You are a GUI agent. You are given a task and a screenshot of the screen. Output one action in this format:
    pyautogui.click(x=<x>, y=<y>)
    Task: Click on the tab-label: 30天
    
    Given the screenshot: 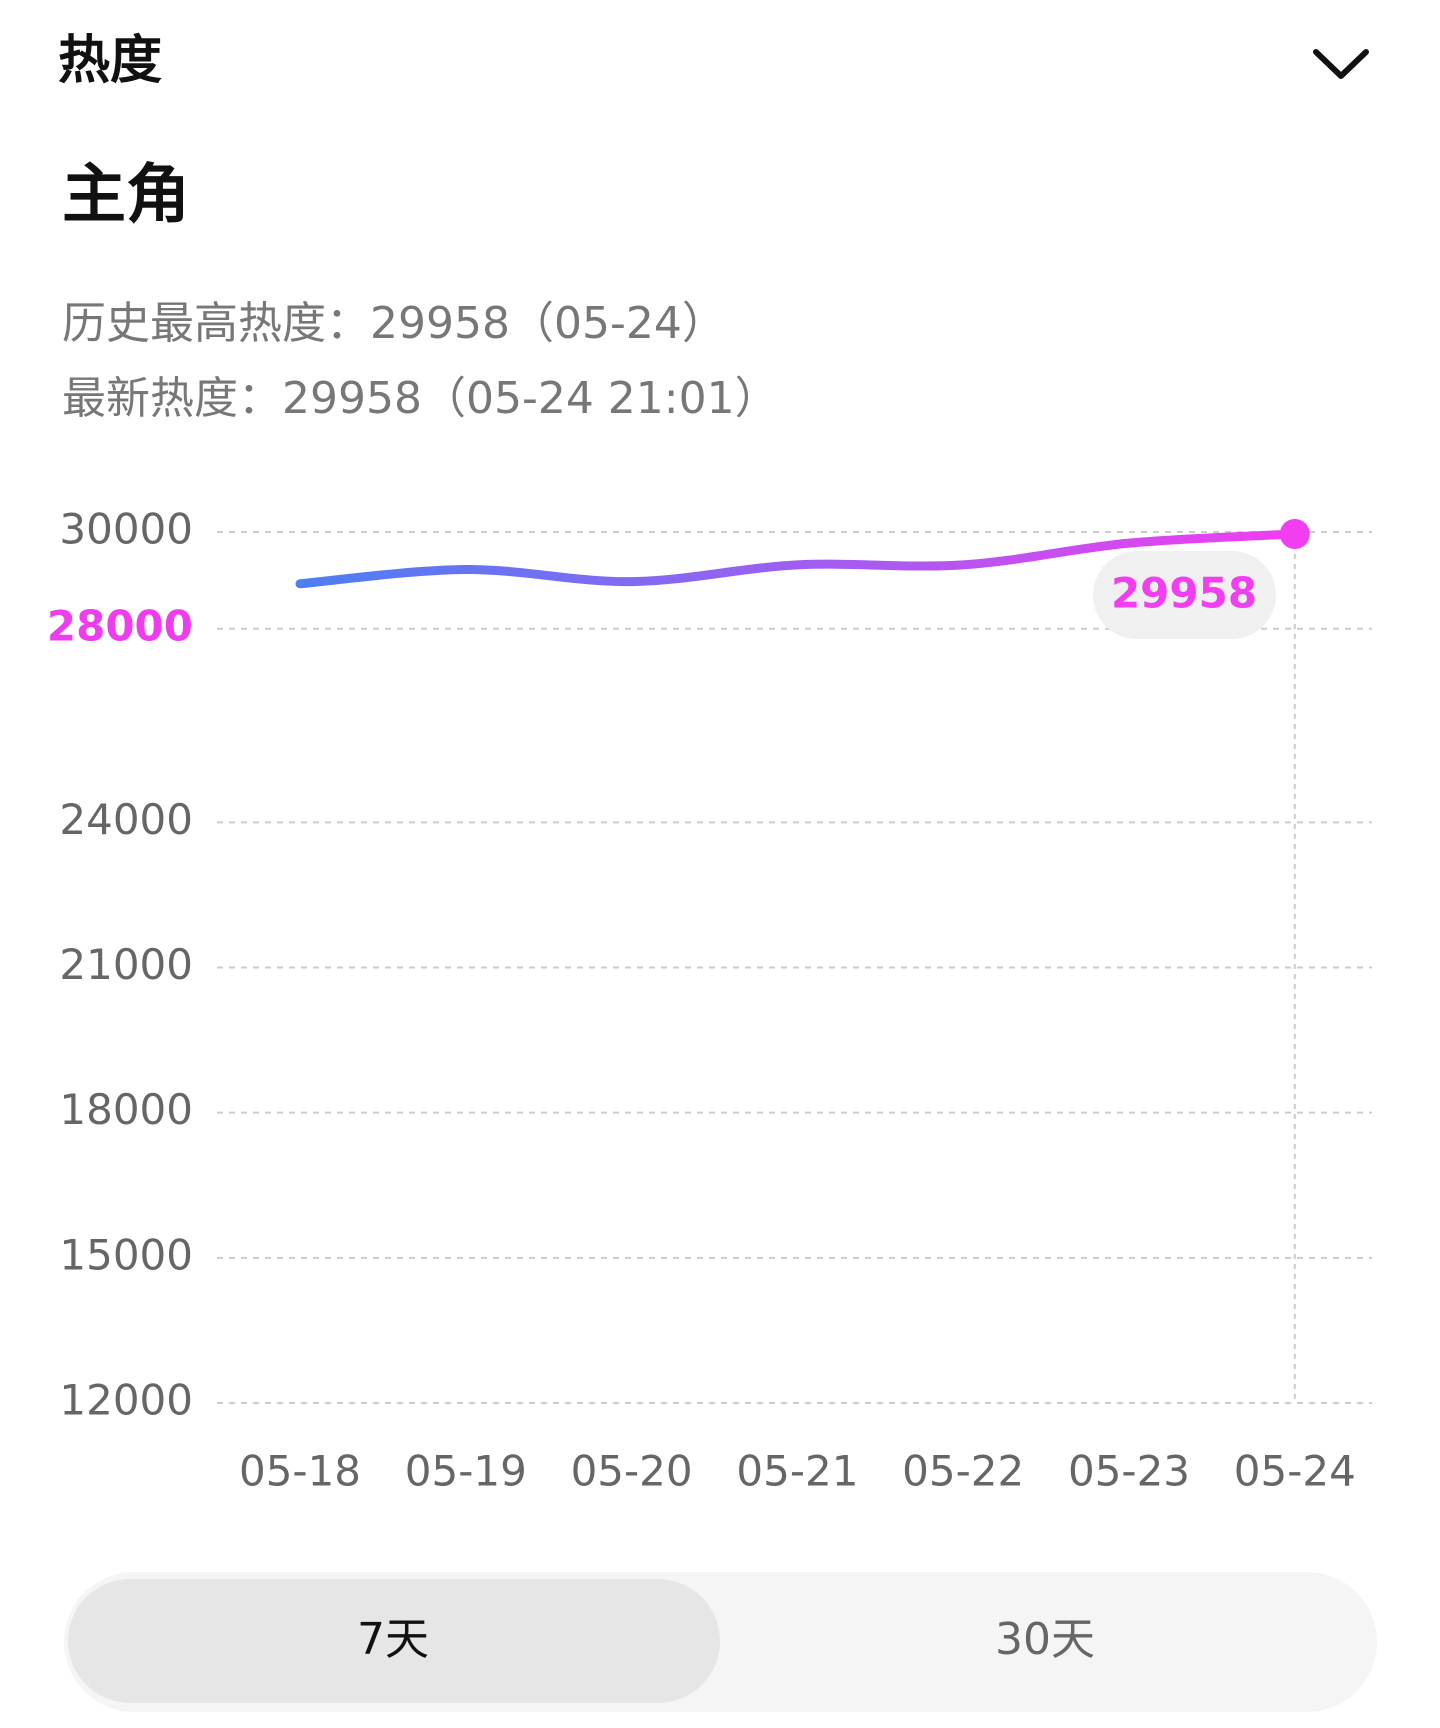 What is the action you would take?
    pyautogui.click(x=1045, y=1639)
    